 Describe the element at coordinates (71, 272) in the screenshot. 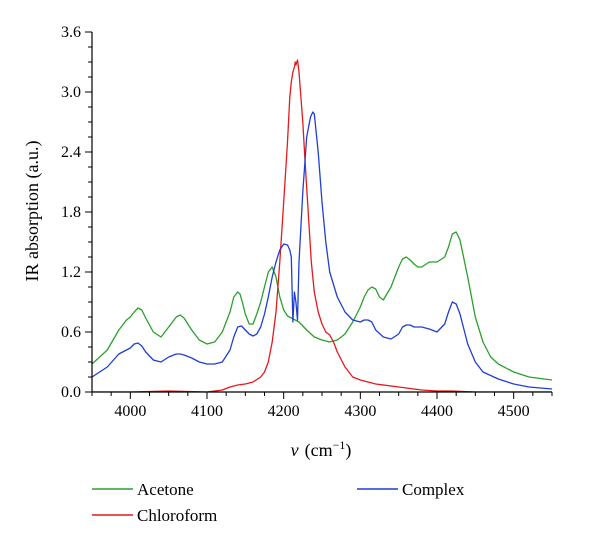

I see `y-tick-label: 1.2` at that location.